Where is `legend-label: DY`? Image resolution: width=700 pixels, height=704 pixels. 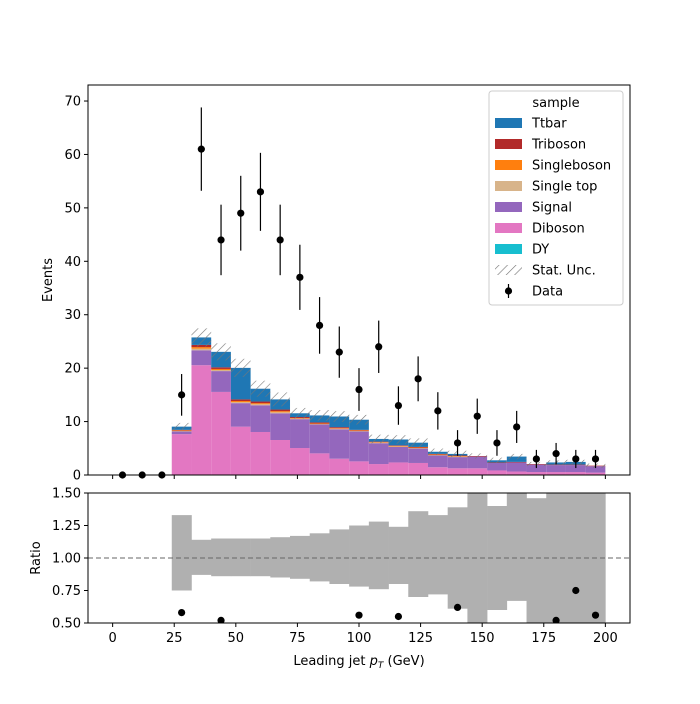
legend-label: DY is located at coordinates (540, 250).